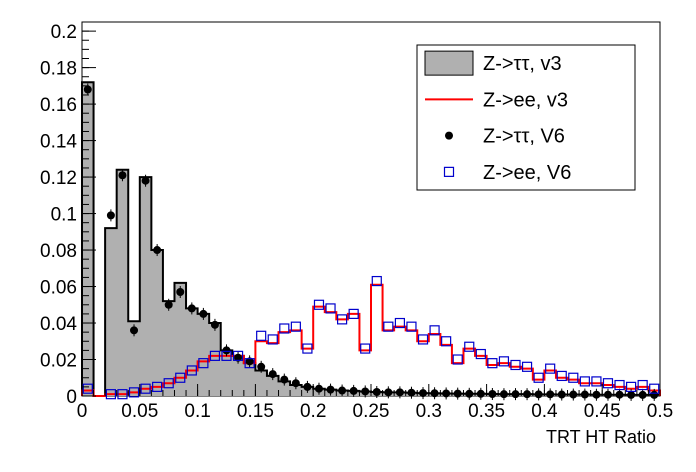 The height and width of the screenshot is (472, 696). What do you see at coordinates (371, 411) in the screenshot?
I see `x-tick-label: 0.25` at bounding box center [371, 411].